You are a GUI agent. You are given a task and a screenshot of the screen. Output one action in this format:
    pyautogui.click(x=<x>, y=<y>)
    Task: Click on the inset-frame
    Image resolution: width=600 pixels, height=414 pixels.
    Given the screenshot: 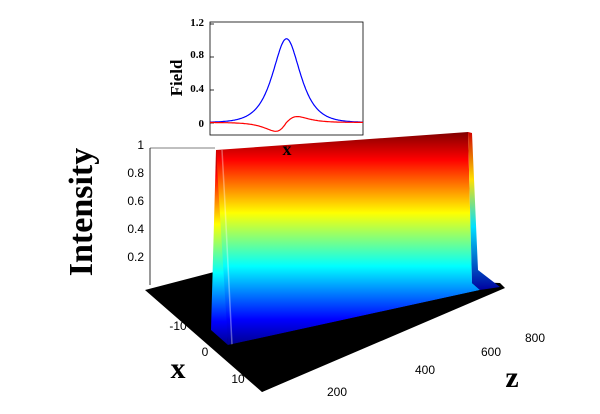 What is the action you would take?
    pyautogui.click(x=286, y=78)
    